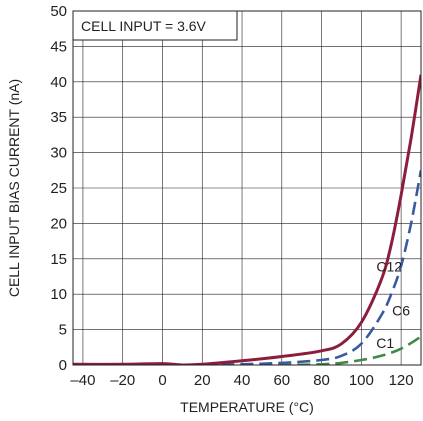 The width and height of the screenshot is (423, 421). I want to click on x-tick-label: 100, so click(361, 380).